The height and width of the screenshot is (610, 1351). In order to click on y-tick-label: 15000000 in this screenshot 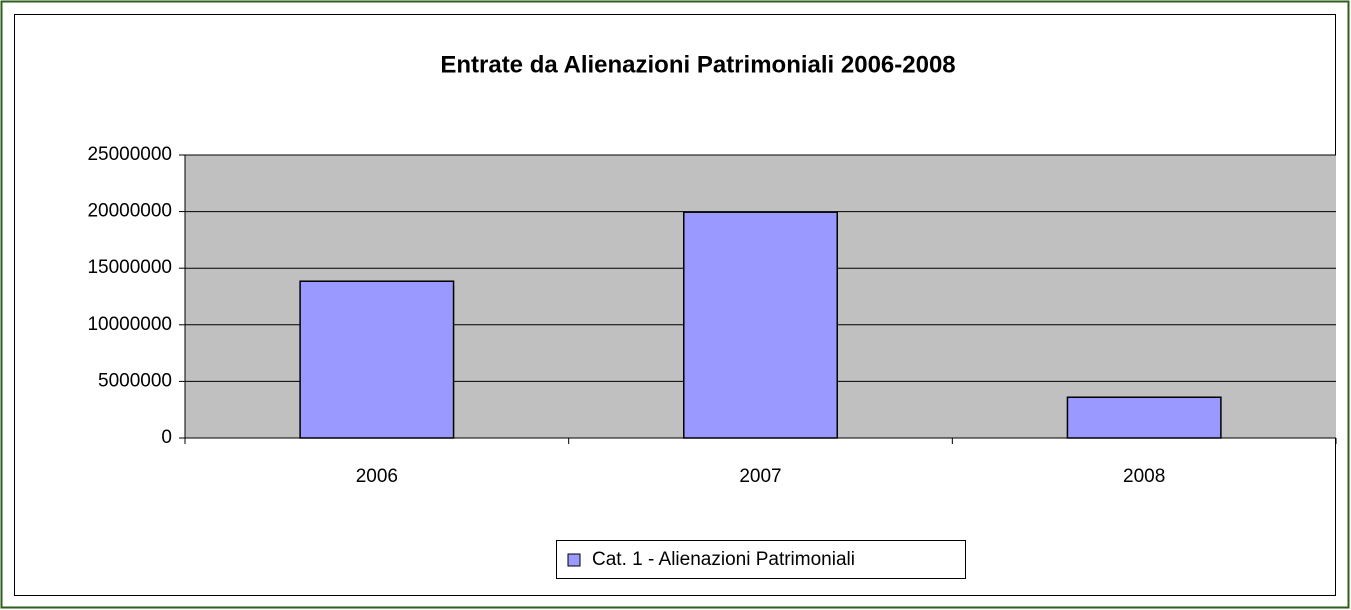, I will do `click(129, 267)`.